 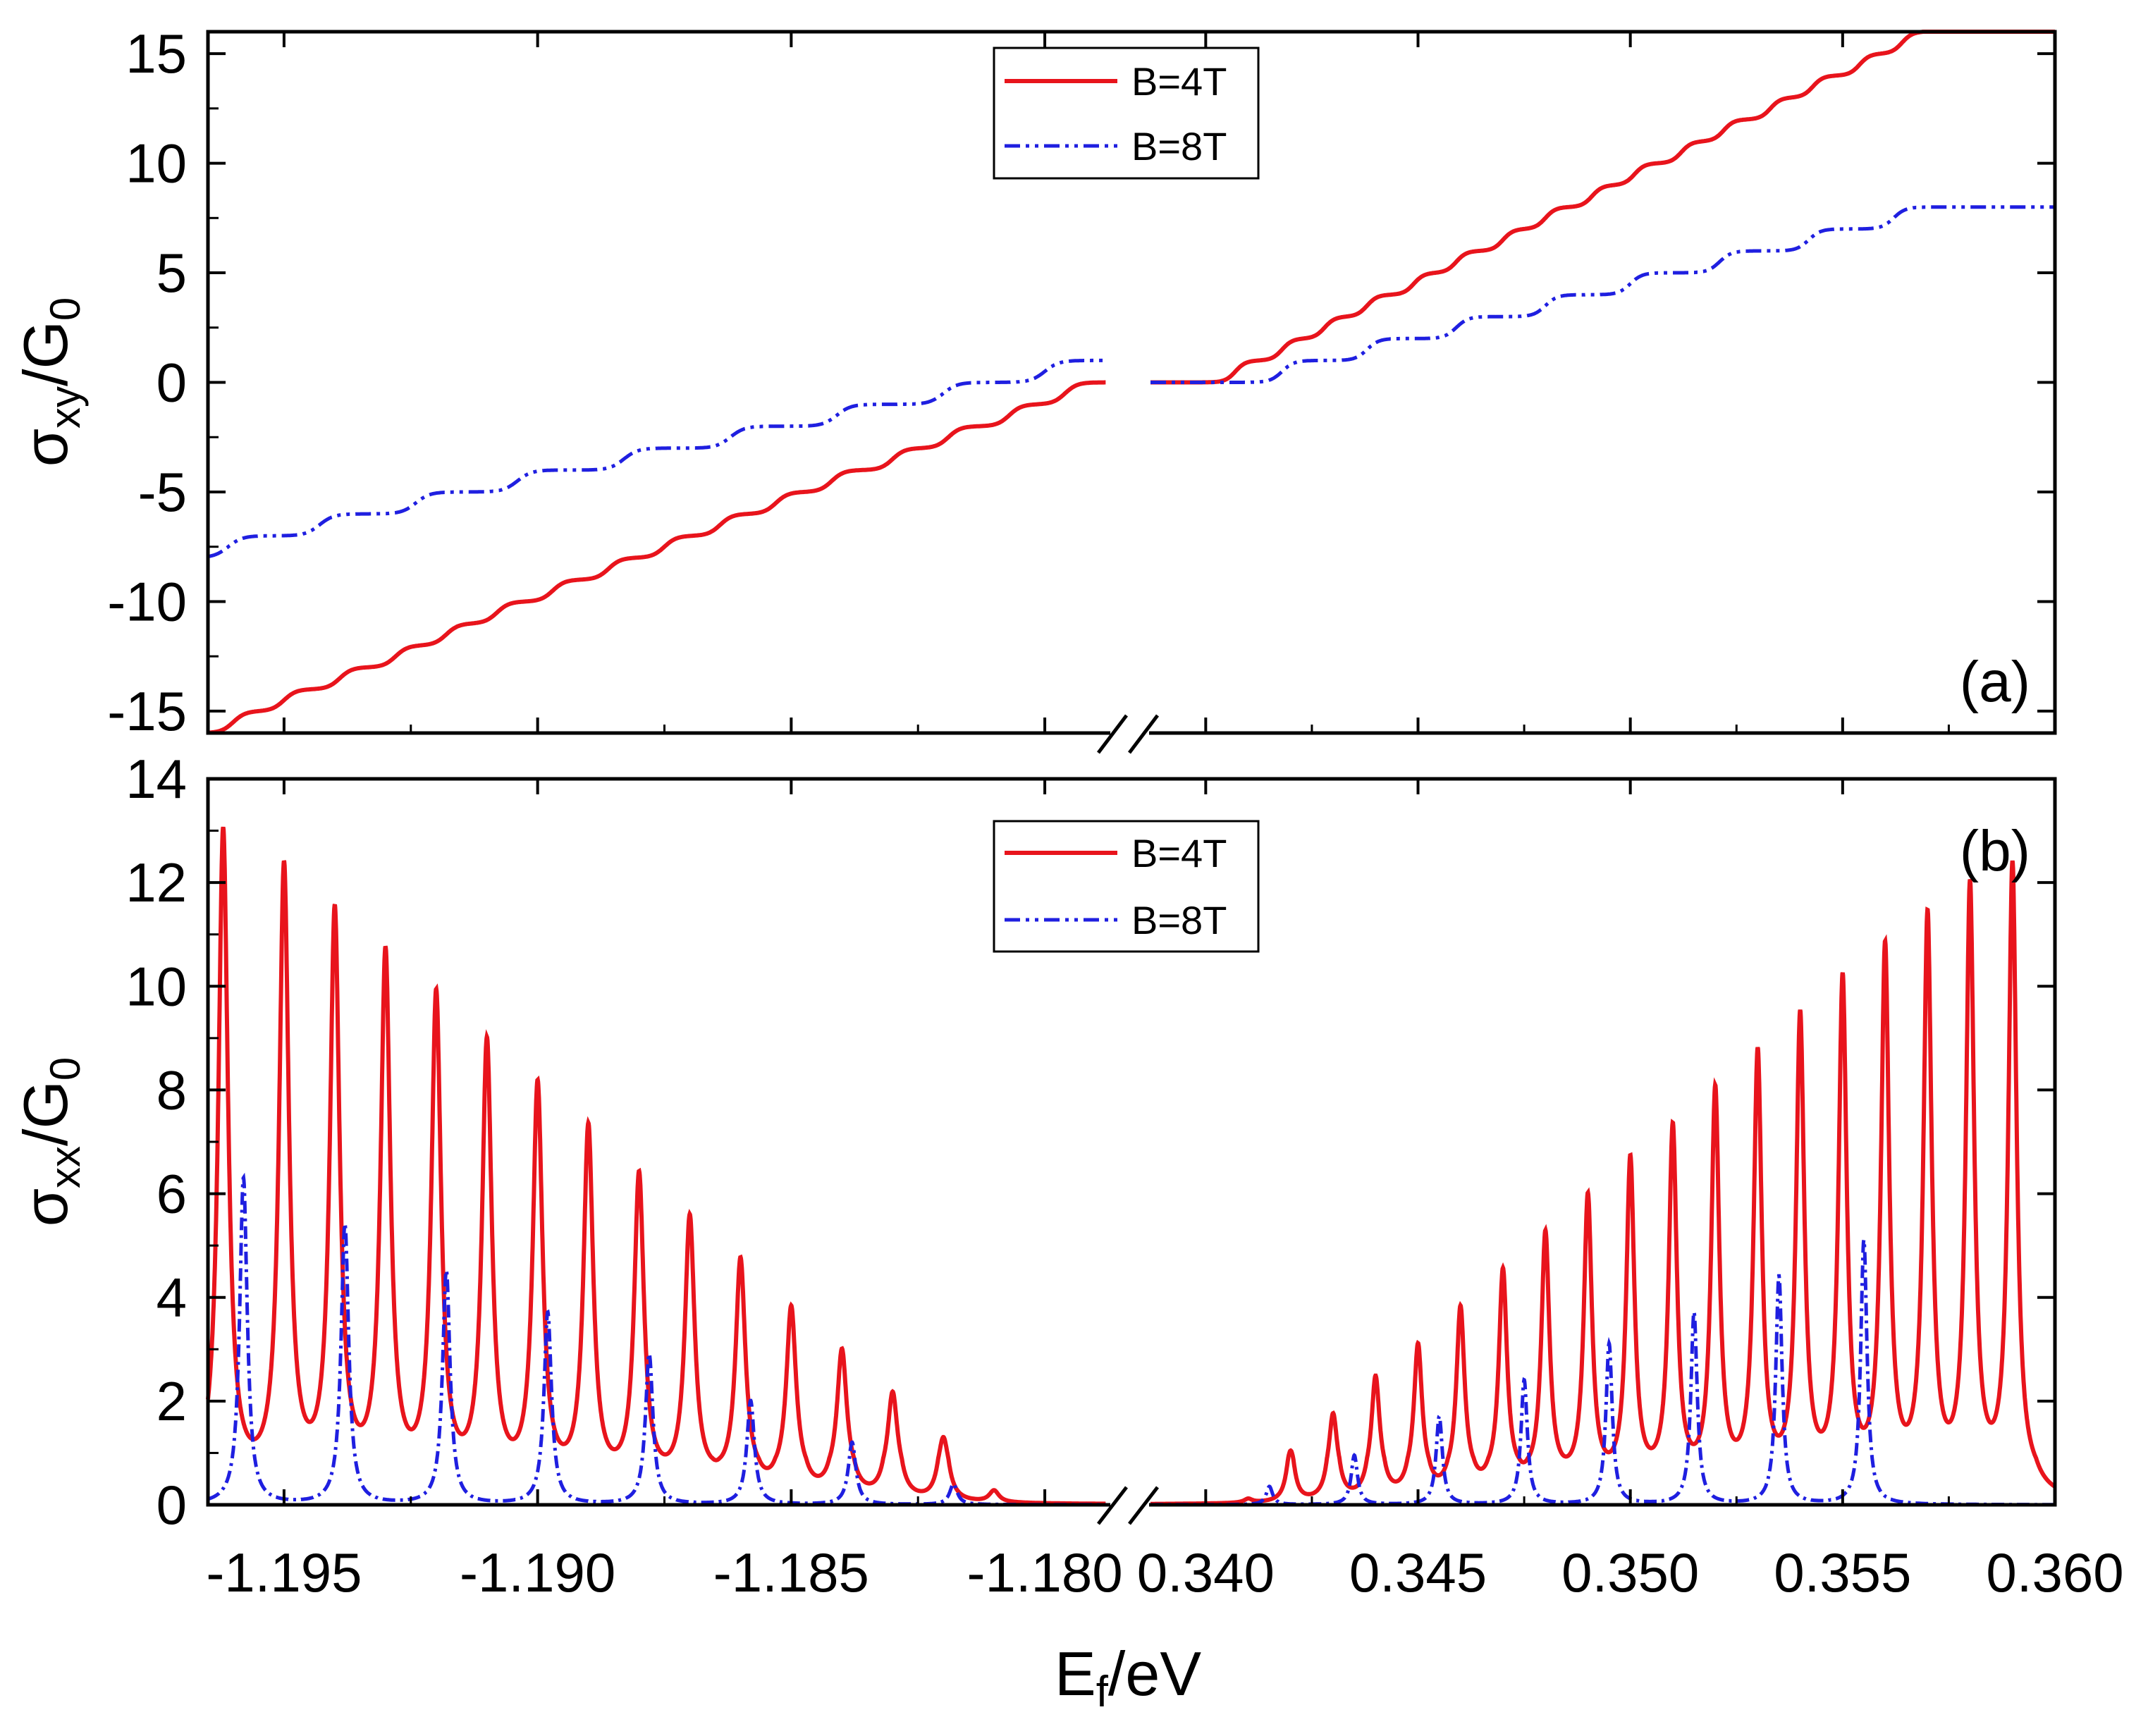 I want to click on panel-b-legend: B=4T B=8T, so click(x=1126, y=886).